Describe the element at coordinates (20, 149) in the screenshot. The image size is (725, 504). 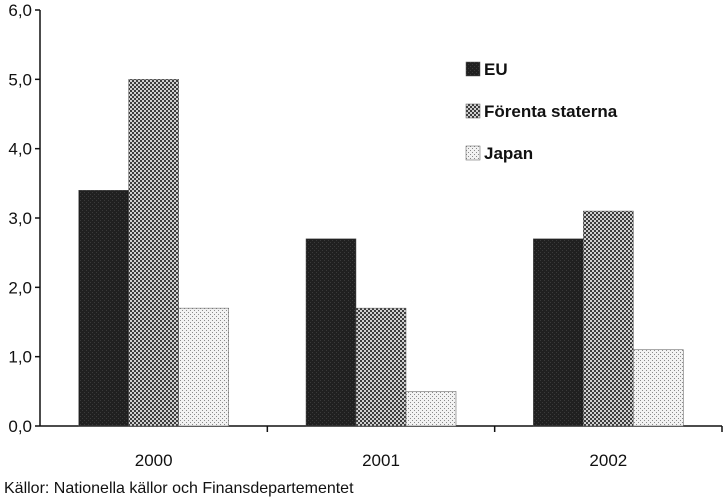
I see `y-tick-label: 4,0` at that location.